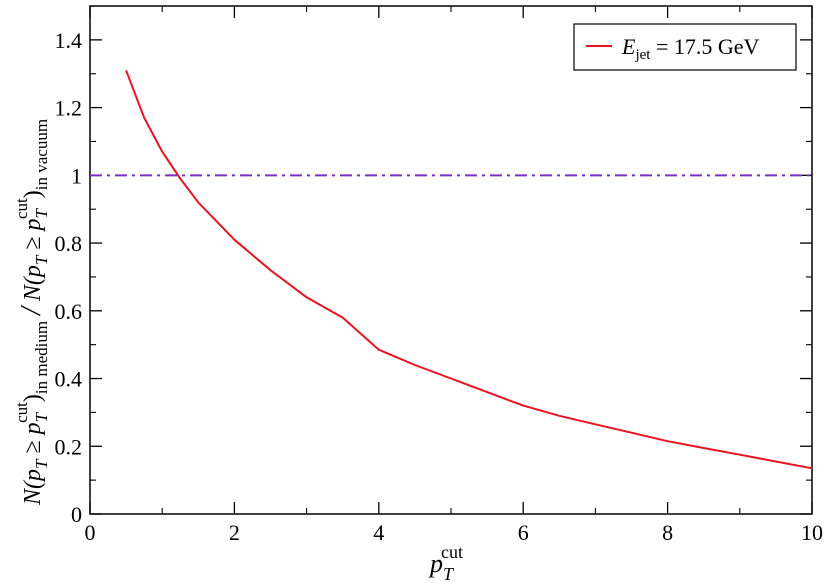  What do you see at coordinates (445, 563) in the screenshot?
I see `x-axis-label: pTcut` at bounding box center [445, 563].